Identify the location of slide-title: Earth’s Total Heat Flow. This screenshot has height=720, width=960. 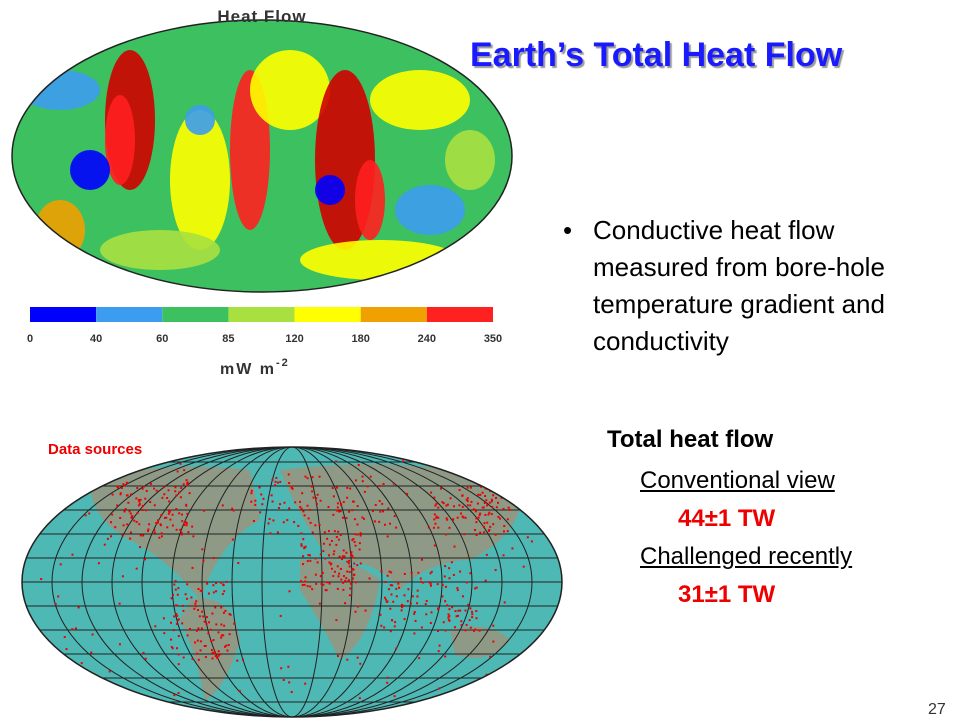
(656, 55).